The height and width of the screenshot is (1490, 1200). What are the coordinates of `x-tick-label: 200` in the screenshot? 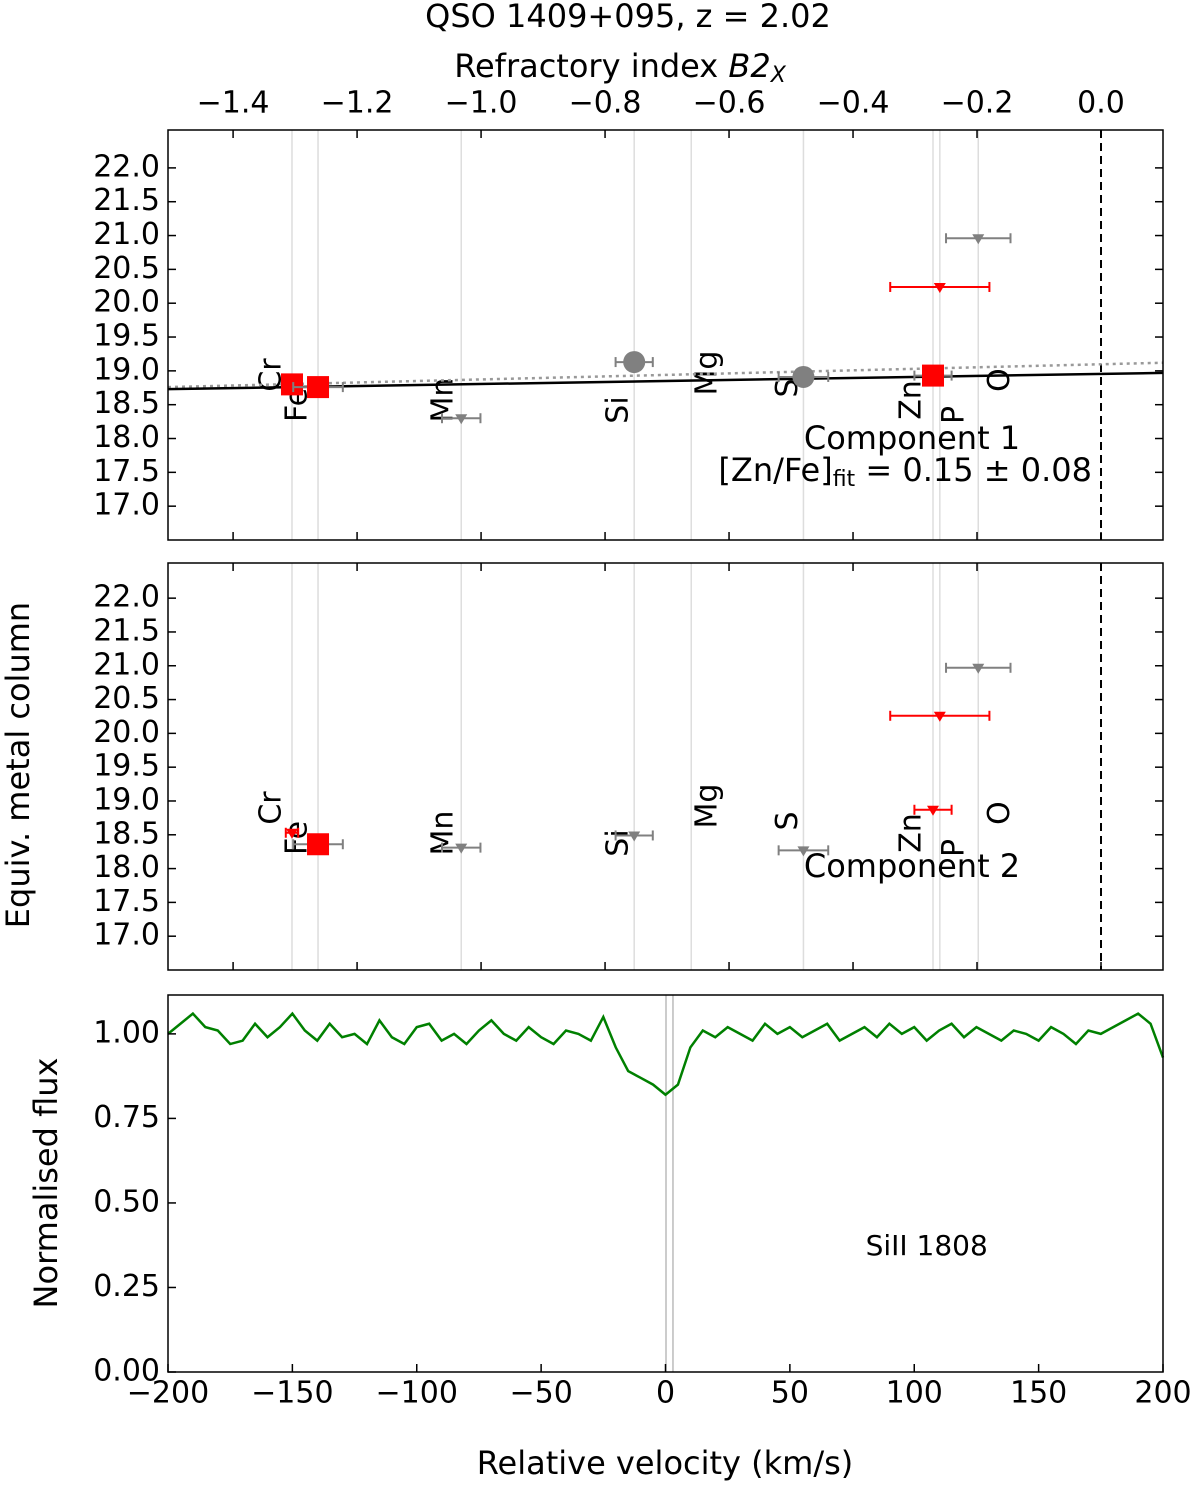 It's located at (1162, 1393).